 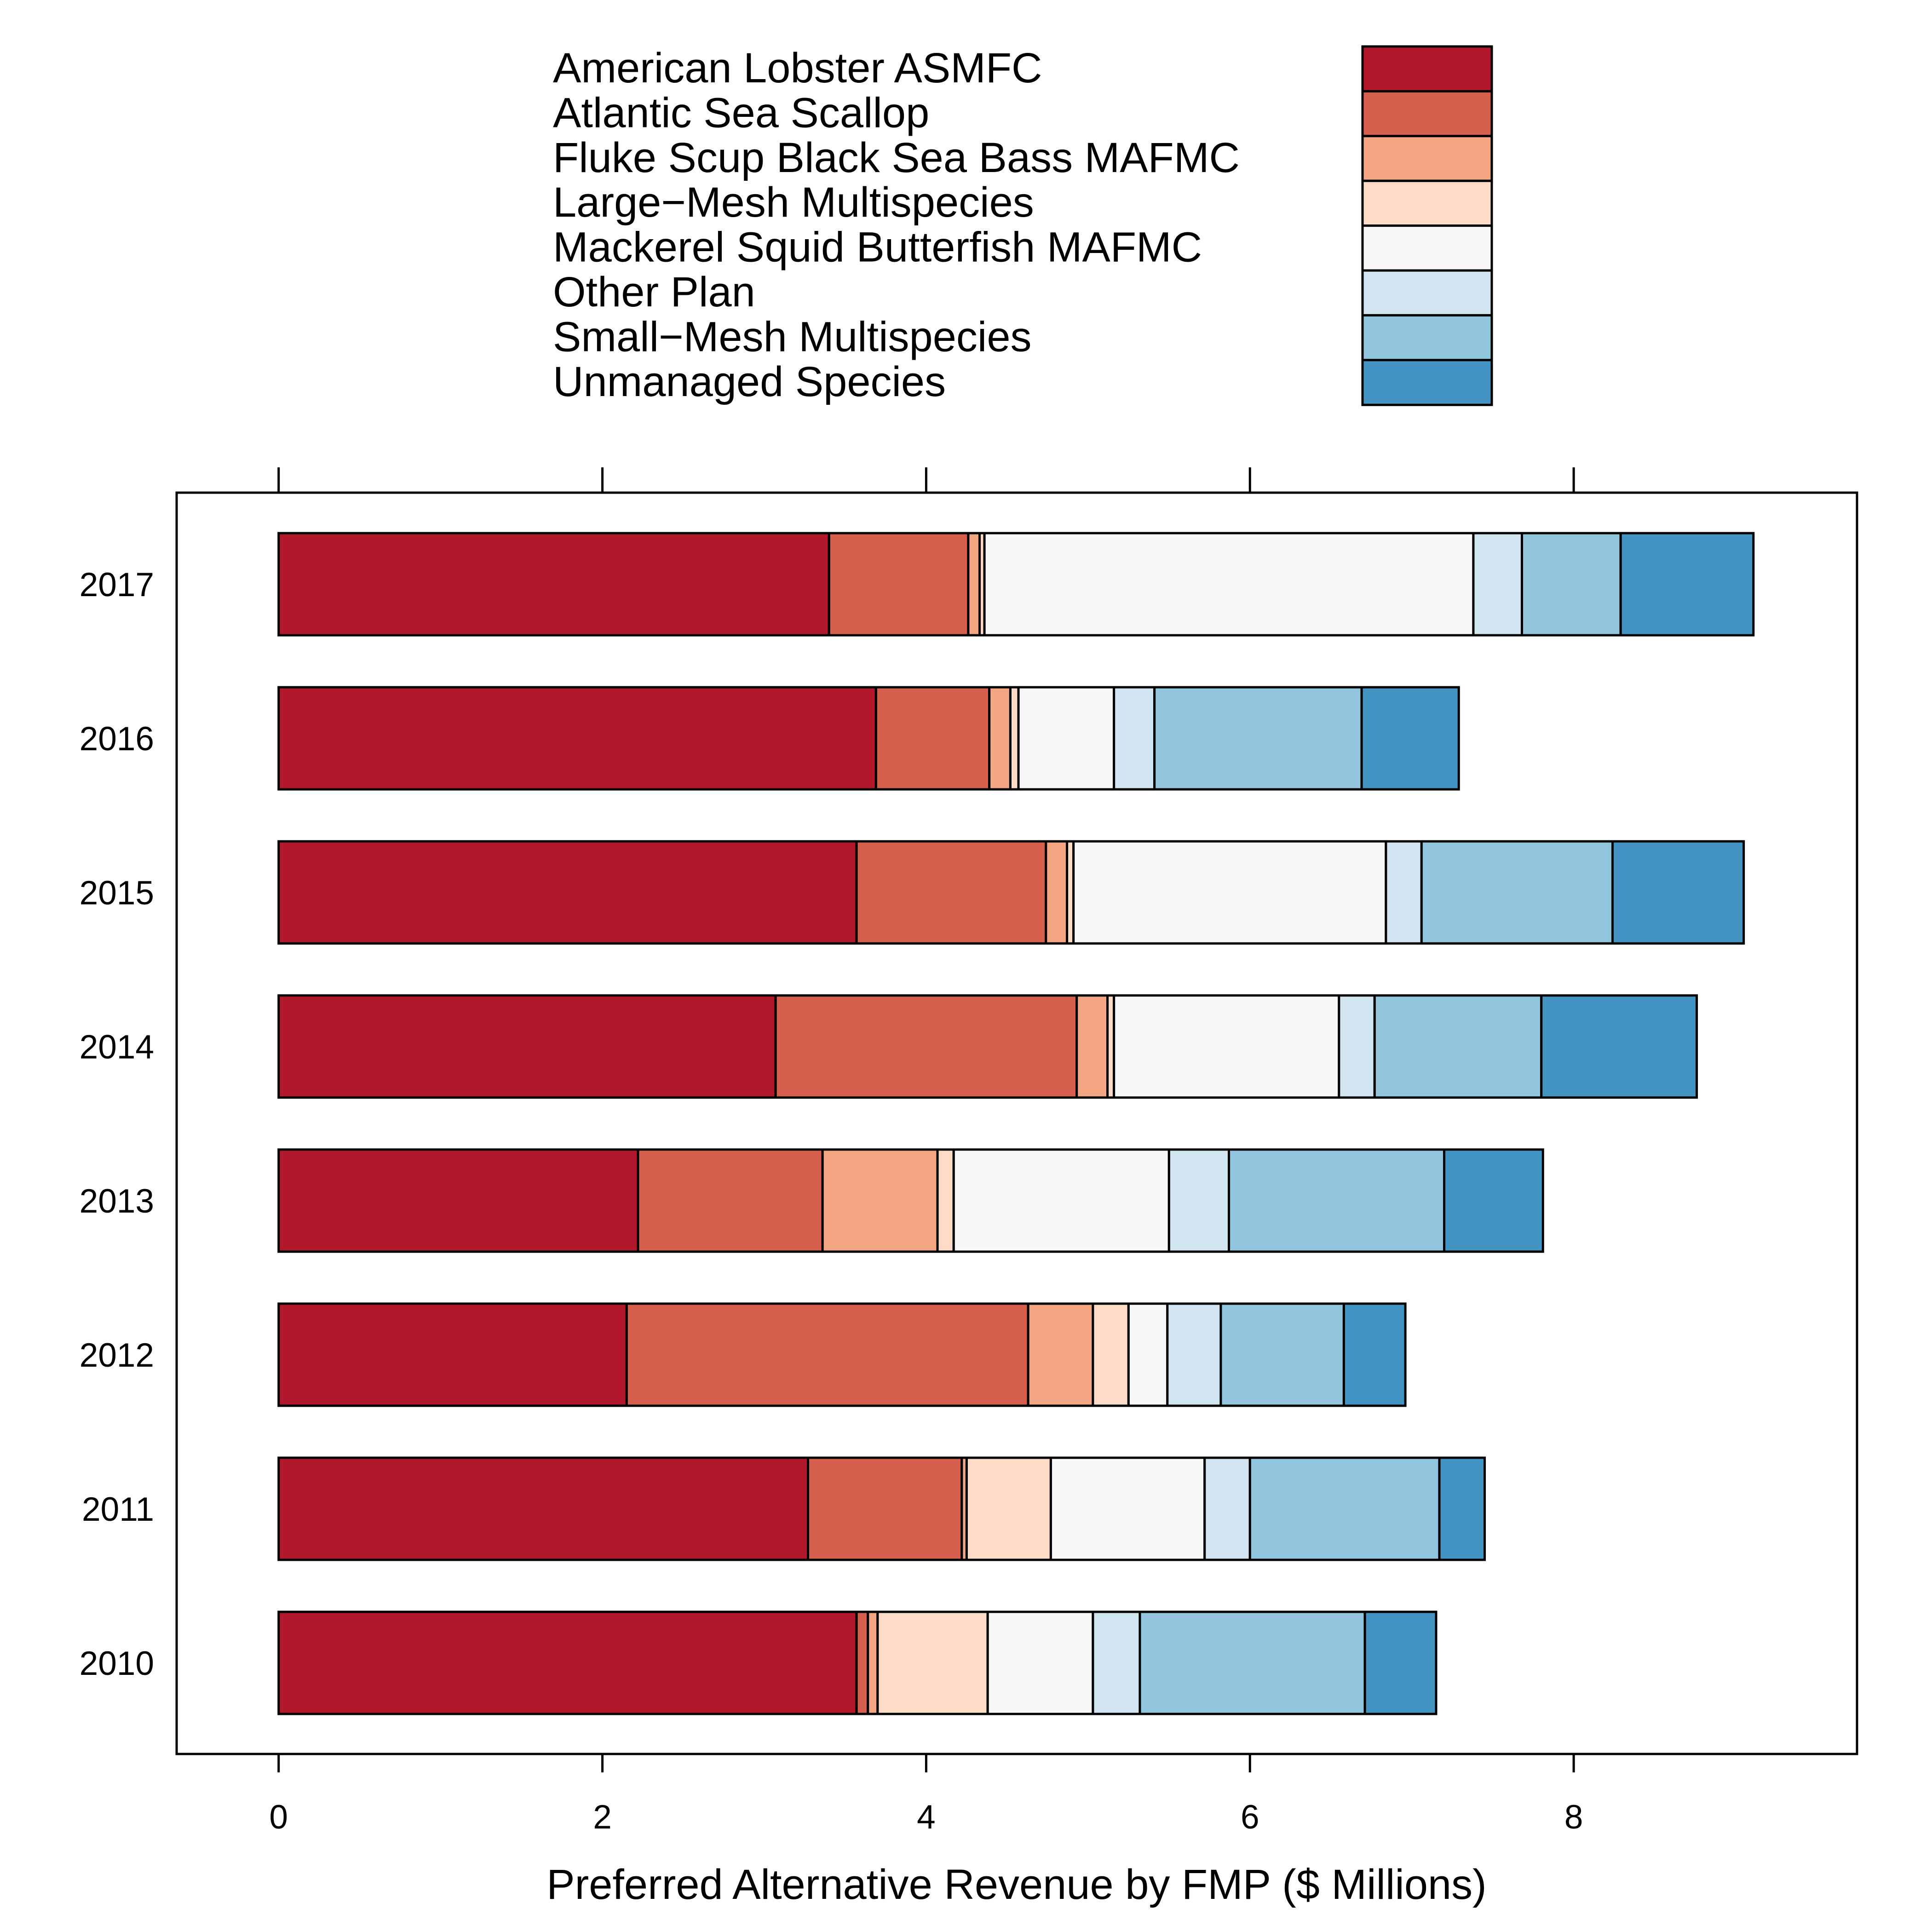 I want to click on legend-item: Large−Mesh Multispecies, so click(x=1023, y=203).